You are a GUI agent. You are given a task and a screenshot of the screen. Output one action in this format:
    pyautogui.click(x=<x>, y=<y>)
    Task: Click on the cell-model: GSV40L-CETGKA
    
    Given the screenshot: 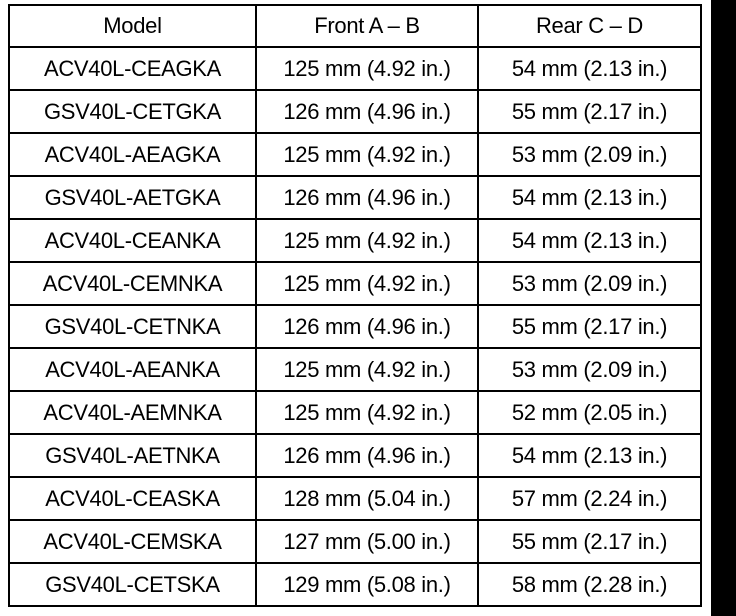 What is the action you would take?
    pyautogui.click(x=132, y=111)
    